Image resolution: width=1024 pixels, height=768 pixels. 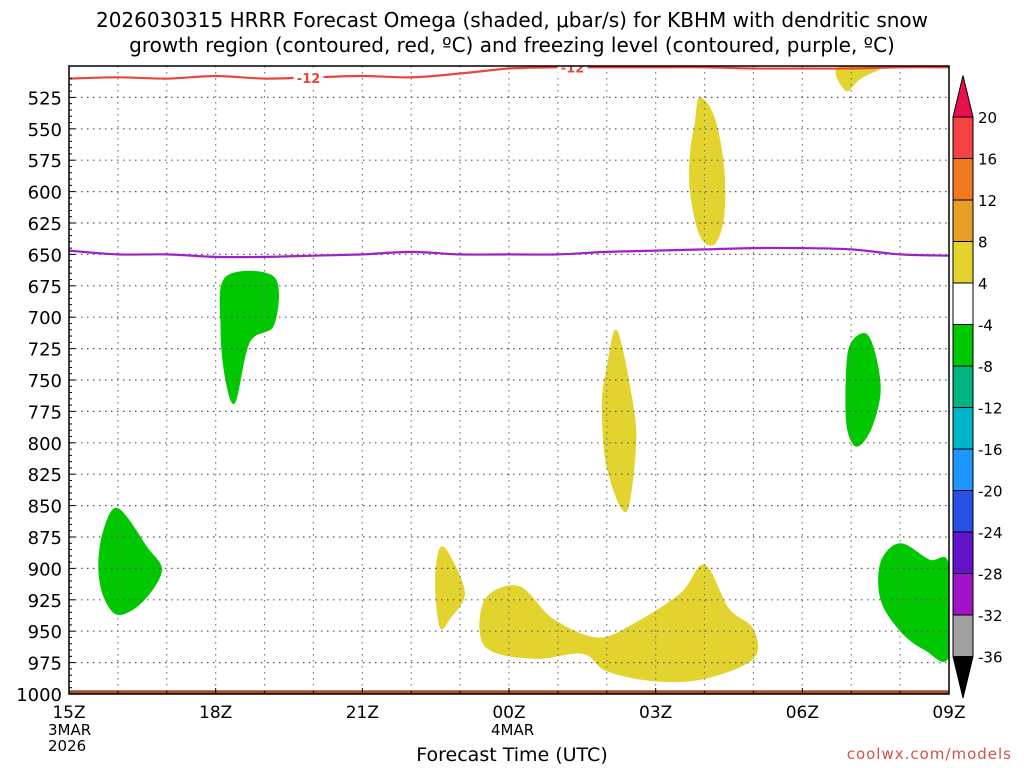 What do you see at coordinates (45, 130) in the screenshot?
I see `y-tick-label-550: 550` at bounding box center [45, 130].